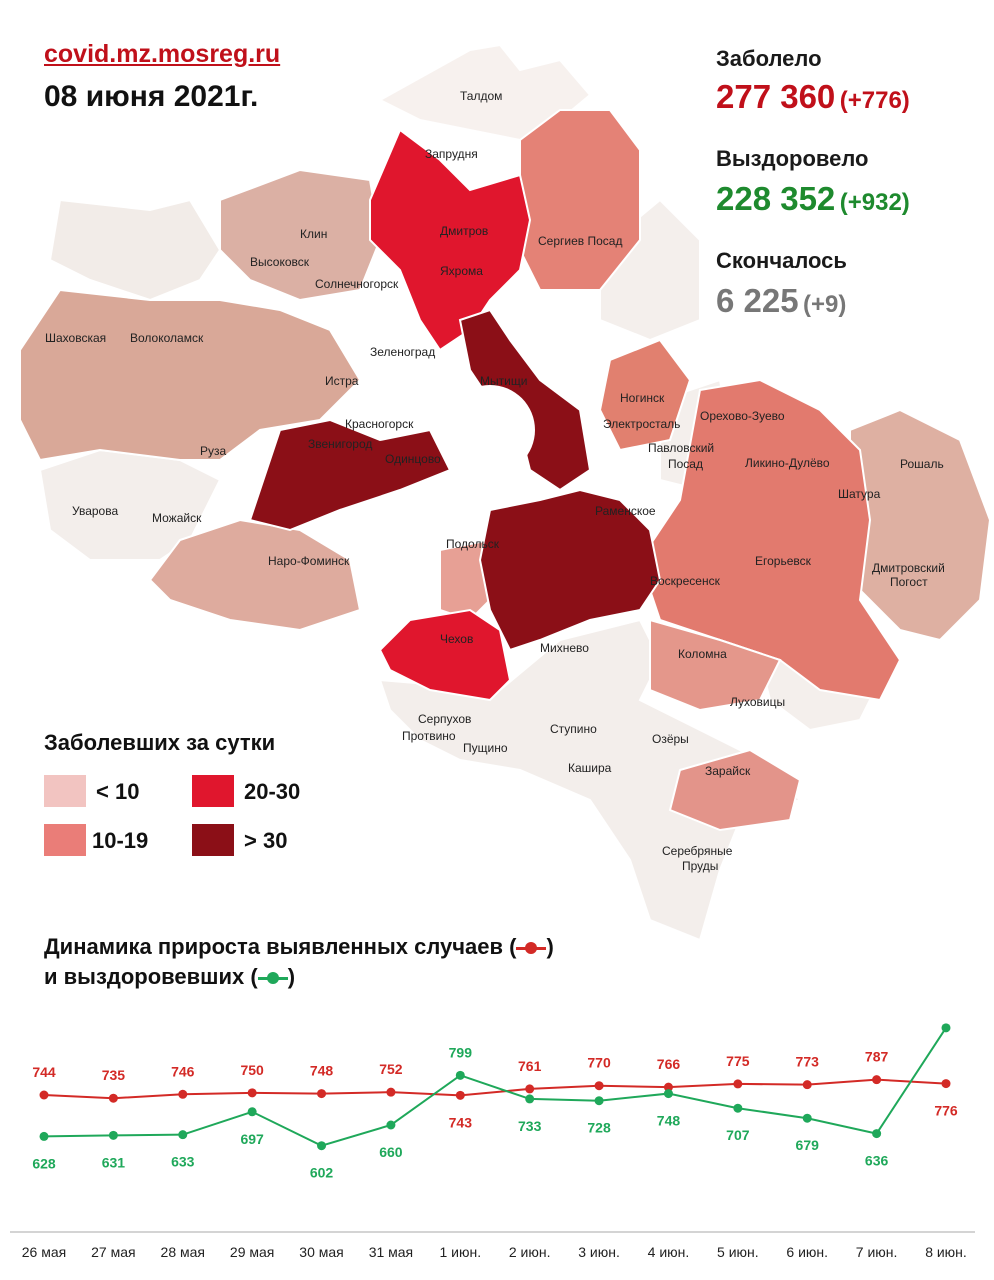 This screenshot has height=1280, width=994. What do you see at coordinates (350, 475) in the screenshot?
I see `district-odintsovo` at bounding box center [350, 475].